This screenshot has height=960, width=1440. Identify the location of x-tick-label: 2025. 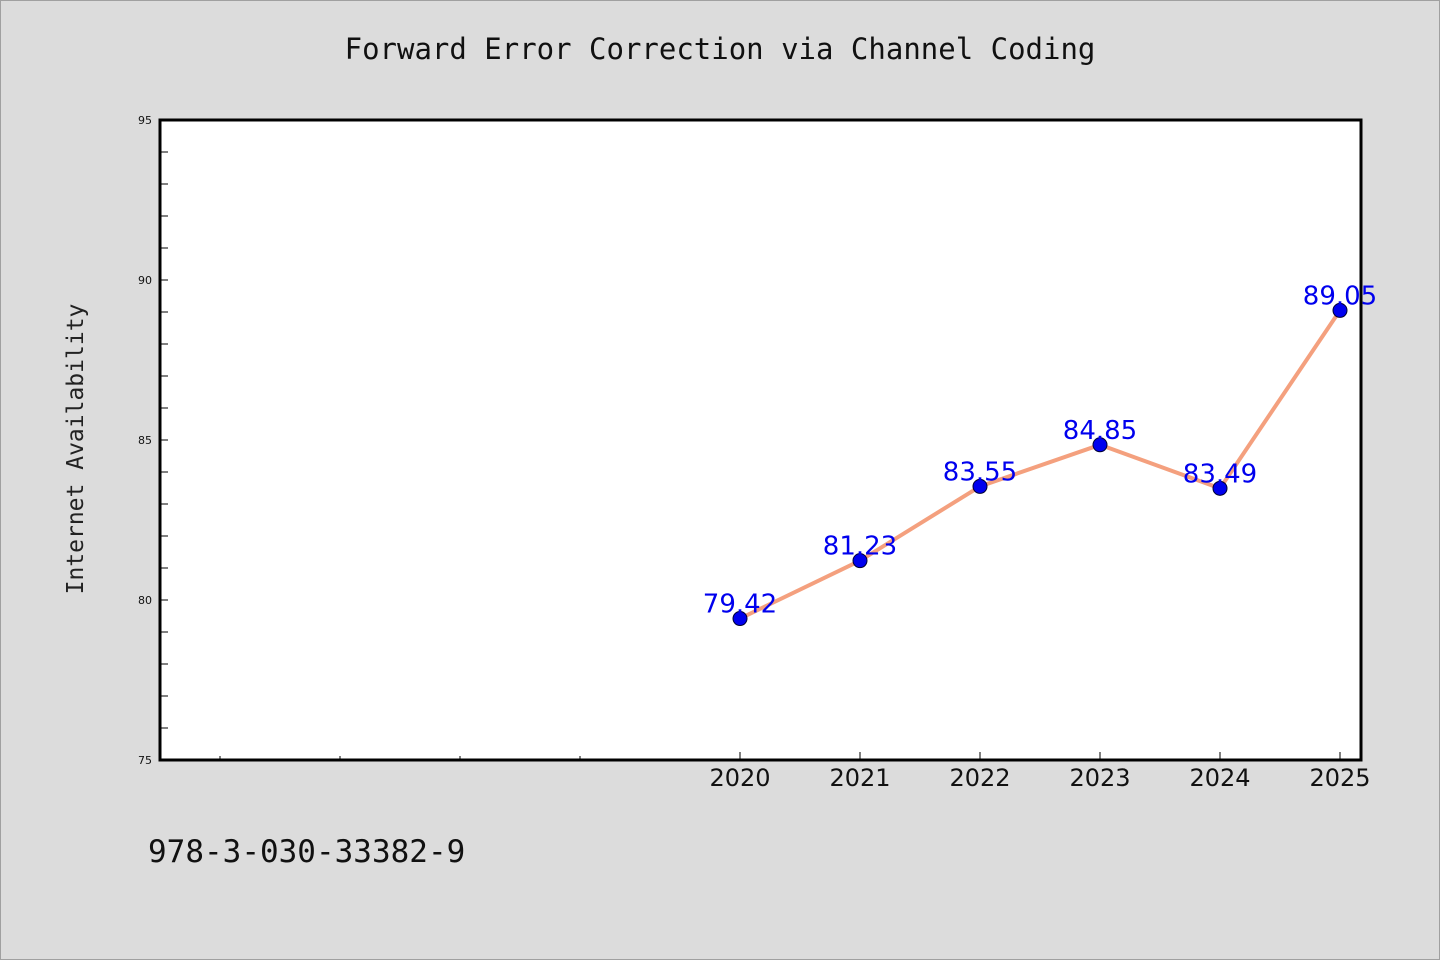
(1339, 778).